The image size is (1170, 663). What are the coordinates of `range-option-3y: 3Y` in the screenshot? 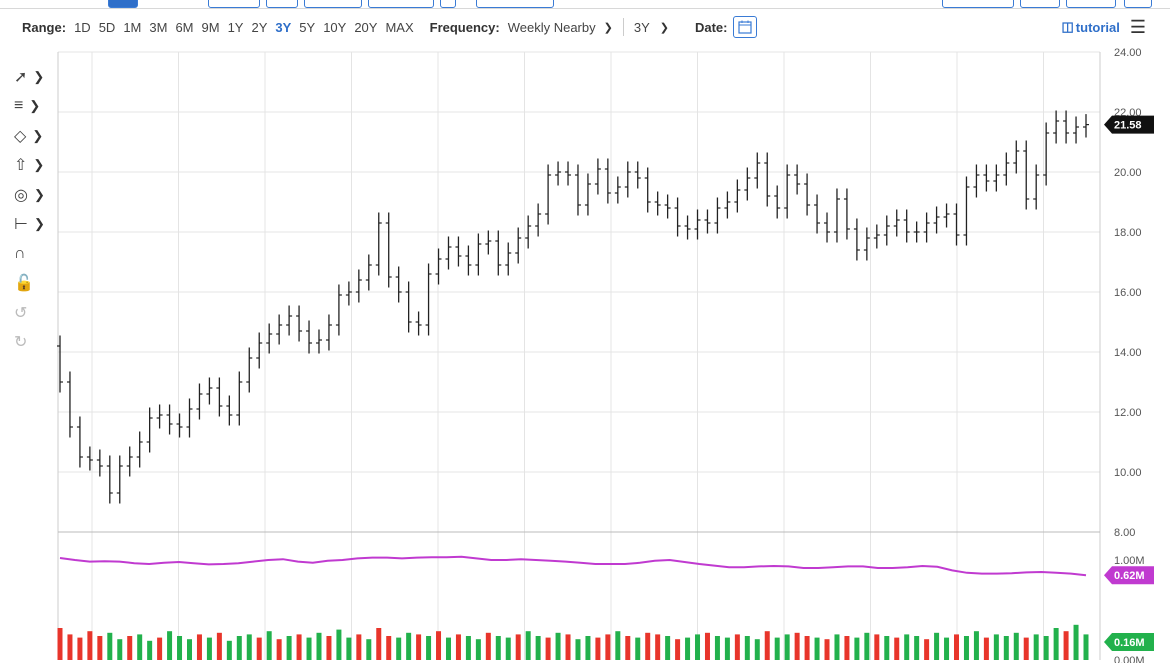 It's located at (283, 27).